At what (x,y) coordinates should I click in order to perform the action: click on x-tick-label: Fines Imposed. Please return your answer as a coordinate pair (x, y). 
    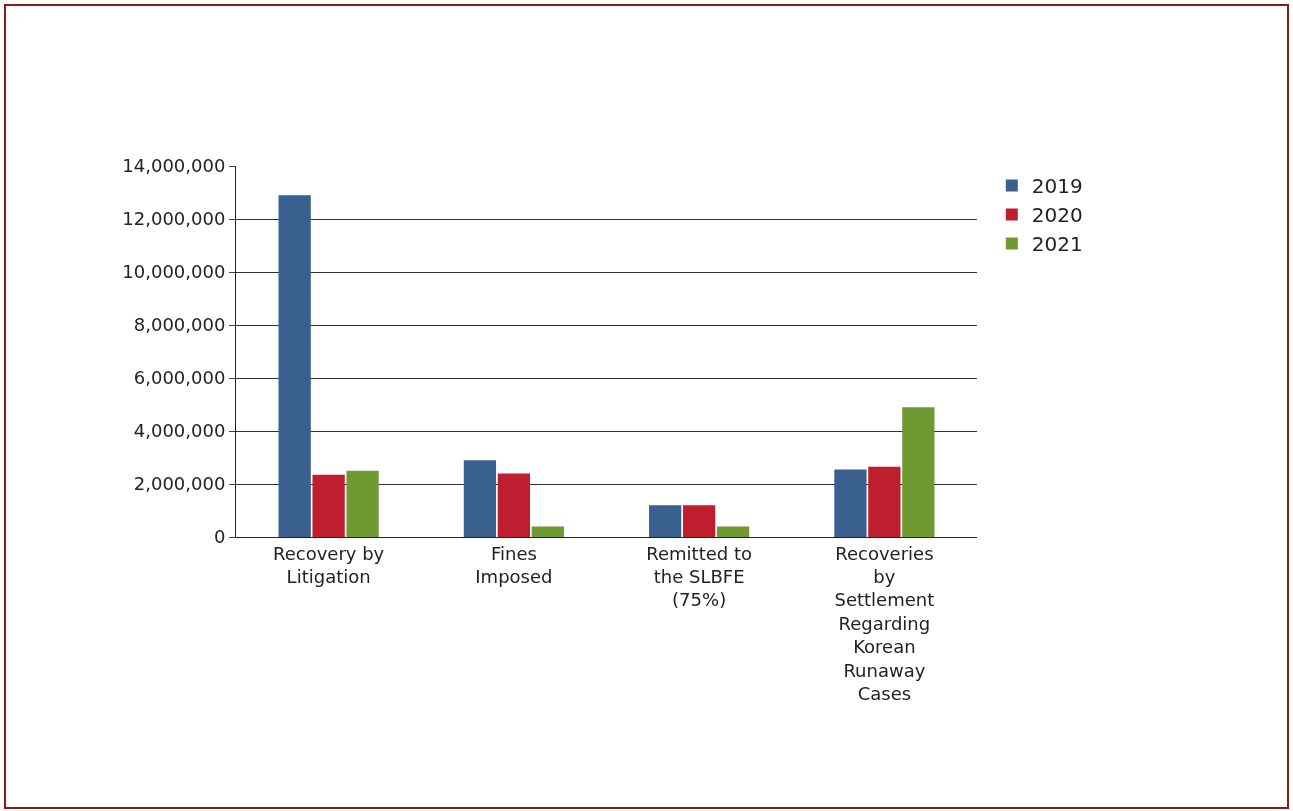
    Looking at the image, I should click on (514, 564).